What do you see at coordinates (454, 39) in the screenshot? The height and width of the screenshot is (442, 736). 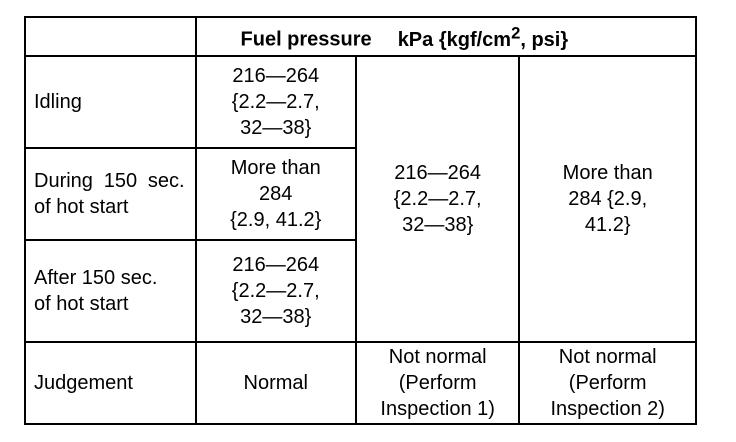 I see `header-unit-prefix: kPa {kgf/cm` at bounding box center [454, 39].